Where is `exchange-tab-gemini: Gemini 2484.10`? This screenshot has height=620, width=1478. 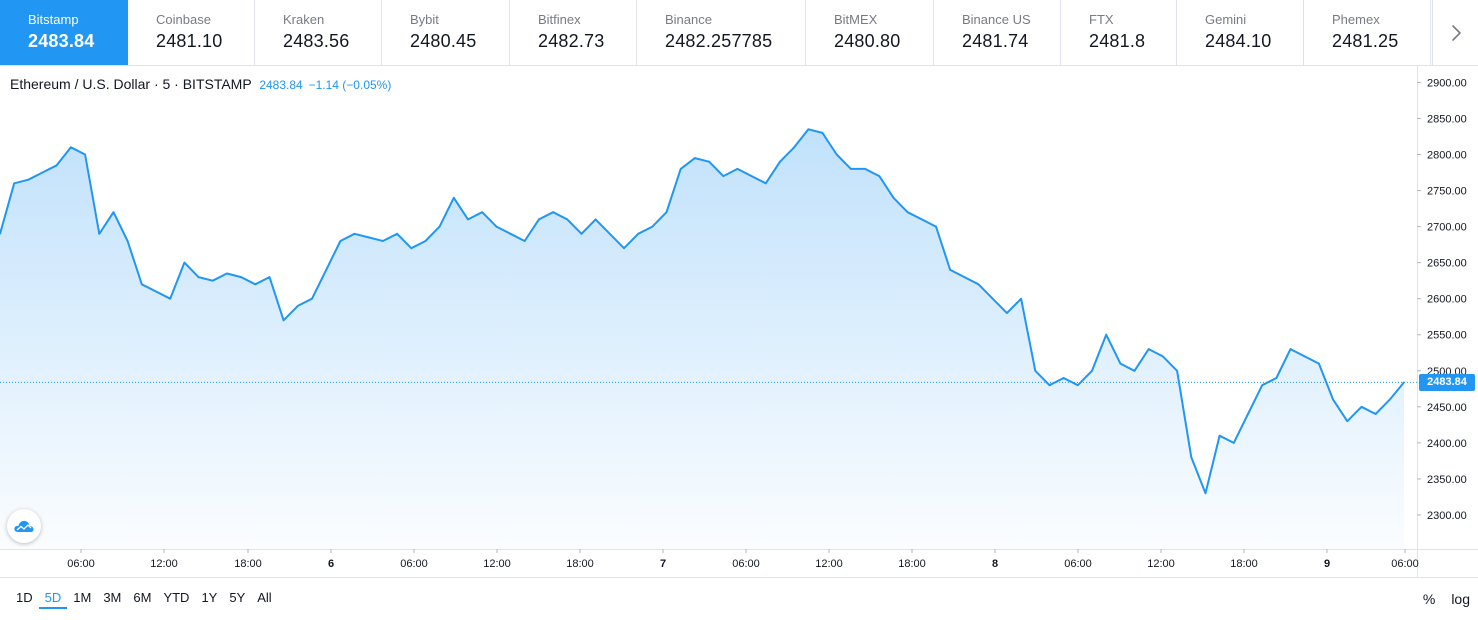 exchange-tab-gemini: Gemini 2484.10 is located at coordinates (1240, 32).